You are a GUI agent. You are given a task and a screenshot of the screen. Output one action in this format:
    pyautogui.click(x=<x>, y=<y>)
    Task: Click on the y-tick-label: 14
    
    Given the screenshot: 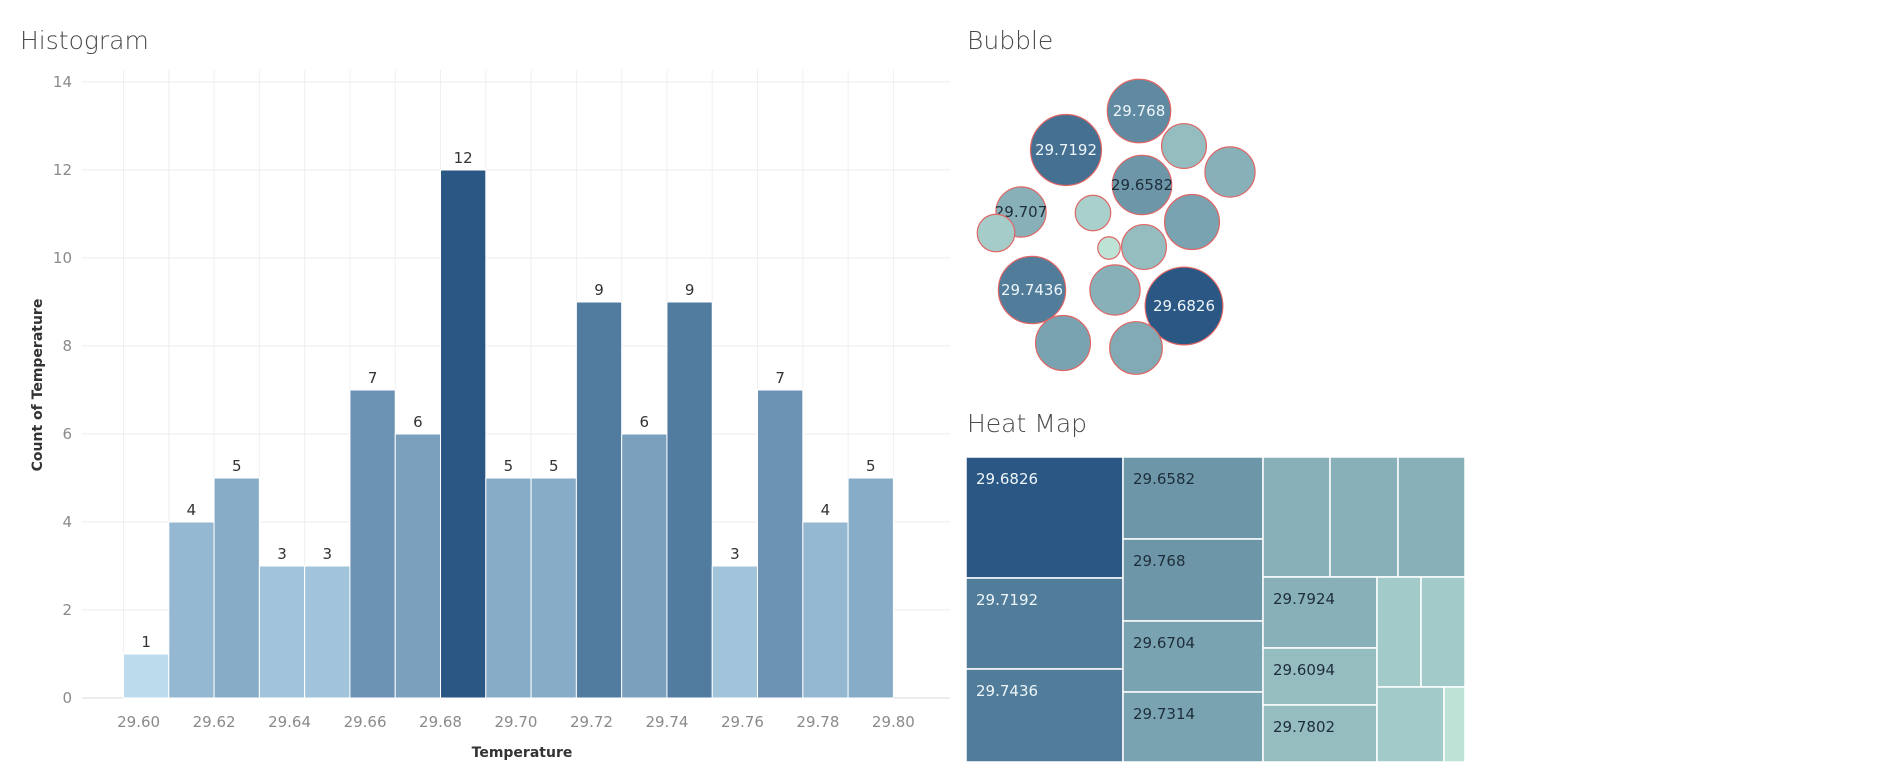 What is the action you would take?
    pyautogui.click(x=62, y=82)
    